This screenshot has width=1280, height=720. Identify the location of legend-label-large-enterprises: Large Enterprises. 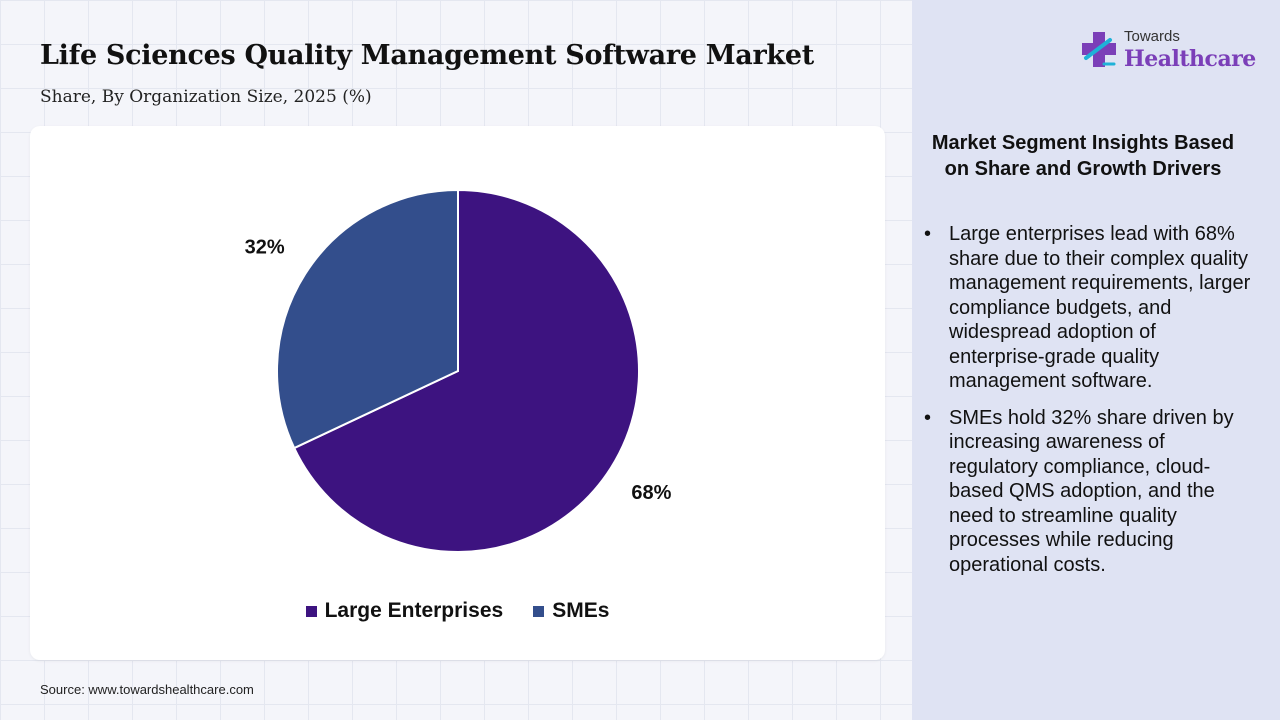
(414, 610).